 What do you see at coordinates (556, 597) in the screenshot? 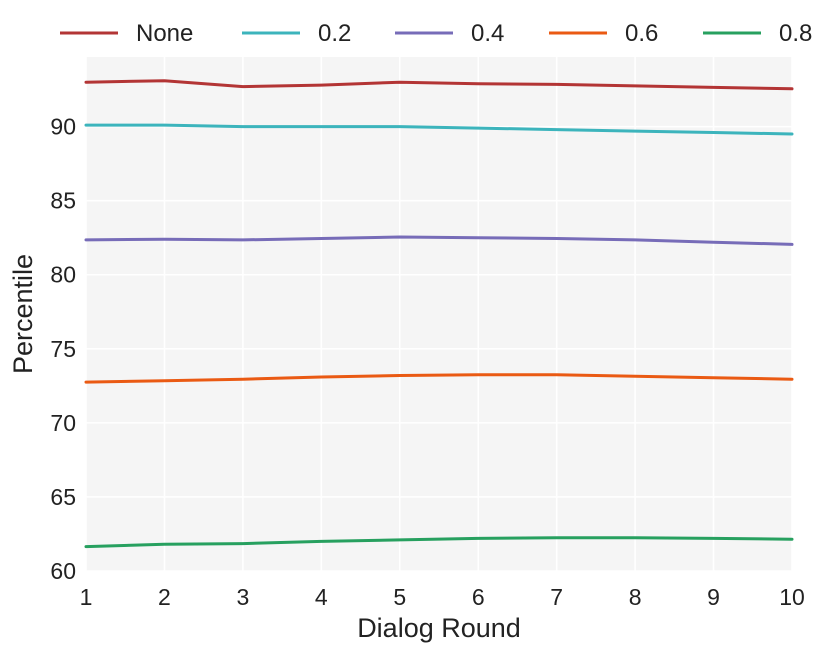
I see `x-tick-label: 7` at bounding box center [556, 597].